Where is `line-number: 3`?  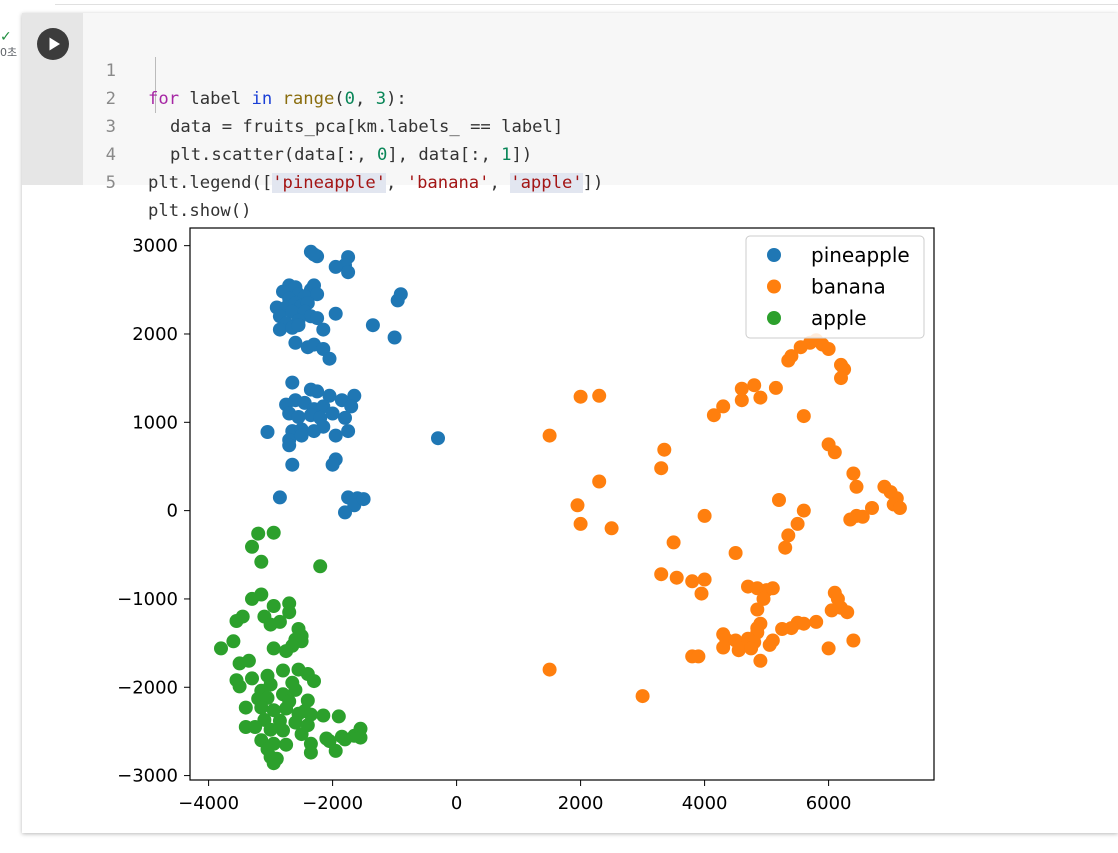 line-number: 3 is located at coordinates (110, 127).